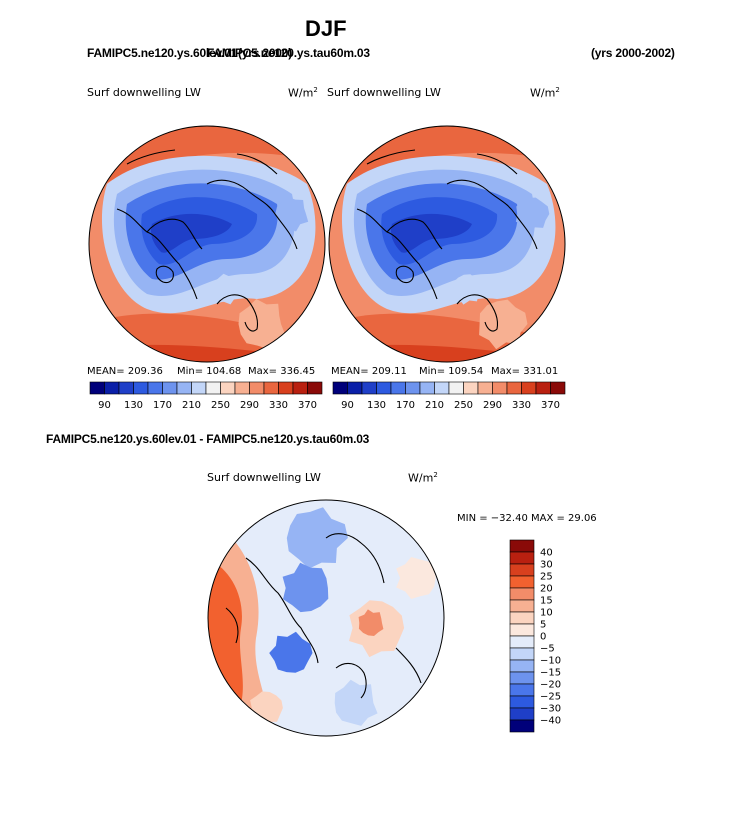  I want to click on header-case-a: FAMIPC5.ne120.ys.60lev.01, so click(162, 53).